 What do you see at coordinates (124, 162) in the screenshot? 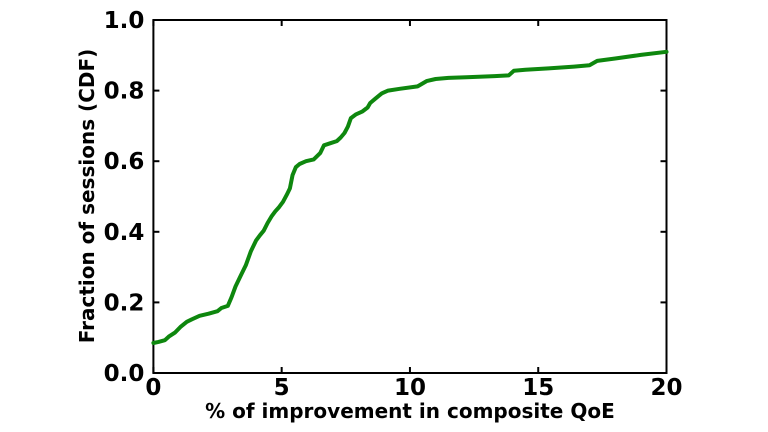
I see `y-tick-label: 0.6` at bounding box center [124, 162].